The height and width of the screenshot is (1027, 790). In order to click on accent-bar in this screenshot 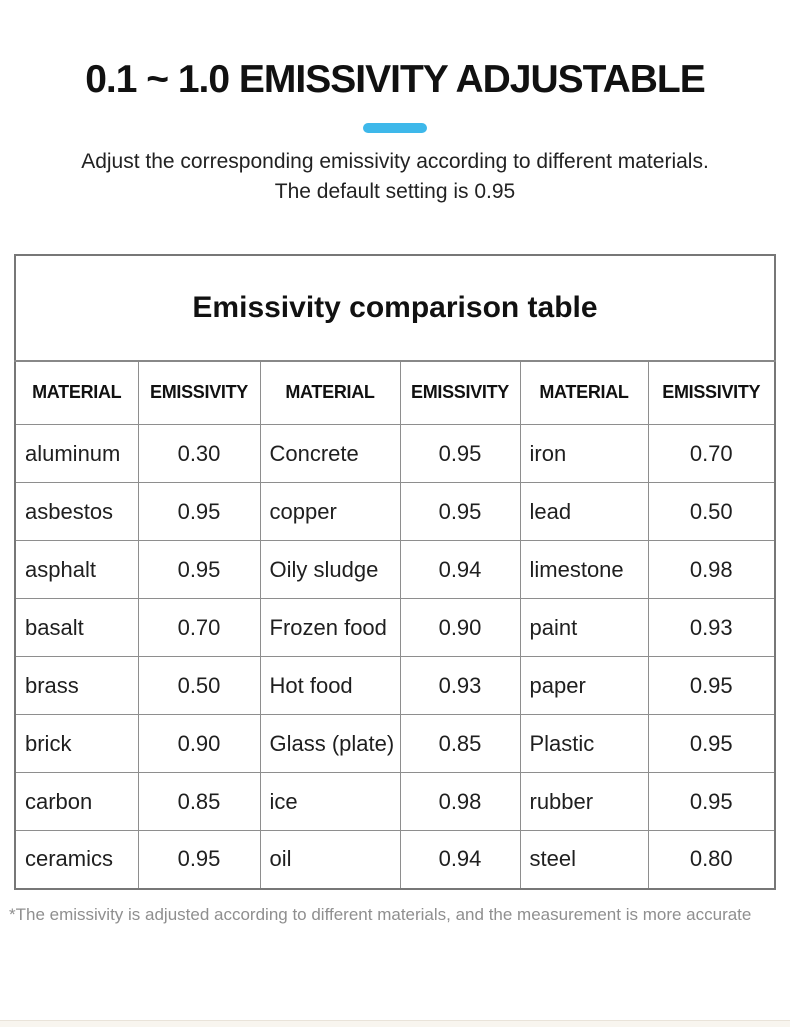, I will do `click(395, 128)`.